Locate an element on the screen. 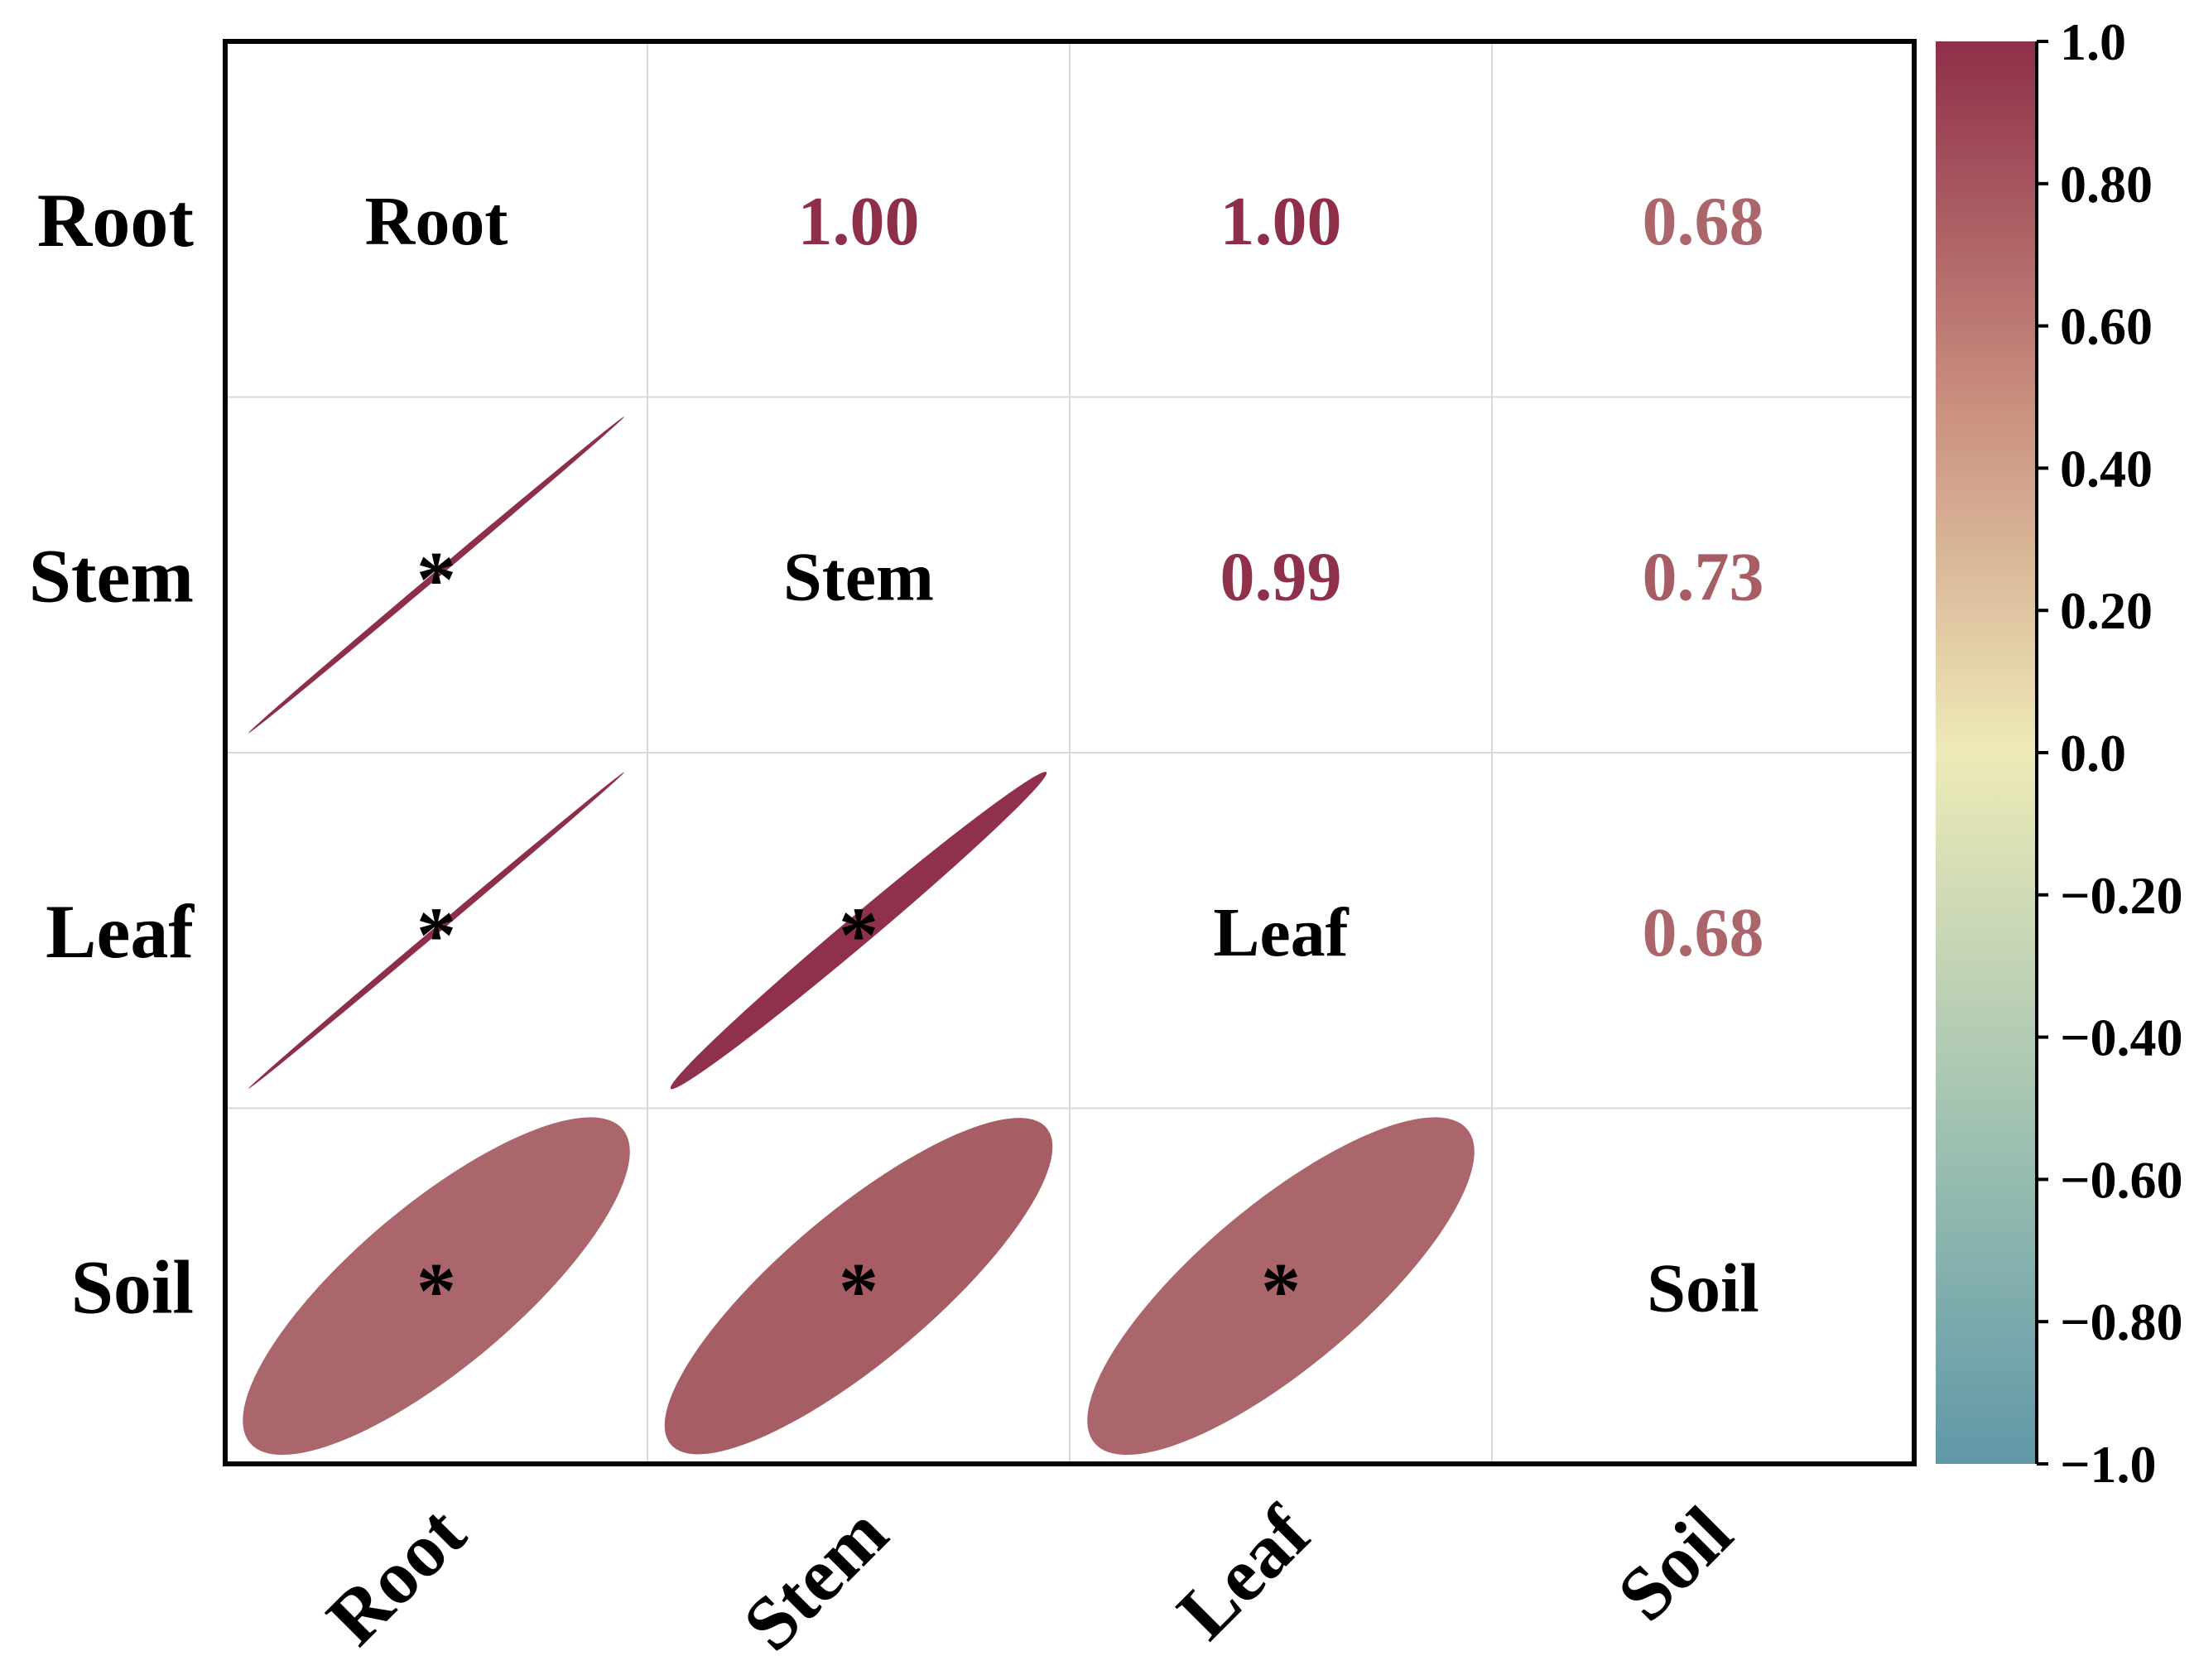  diagonal-label: Leaf is located at coordinates (1281, 933).